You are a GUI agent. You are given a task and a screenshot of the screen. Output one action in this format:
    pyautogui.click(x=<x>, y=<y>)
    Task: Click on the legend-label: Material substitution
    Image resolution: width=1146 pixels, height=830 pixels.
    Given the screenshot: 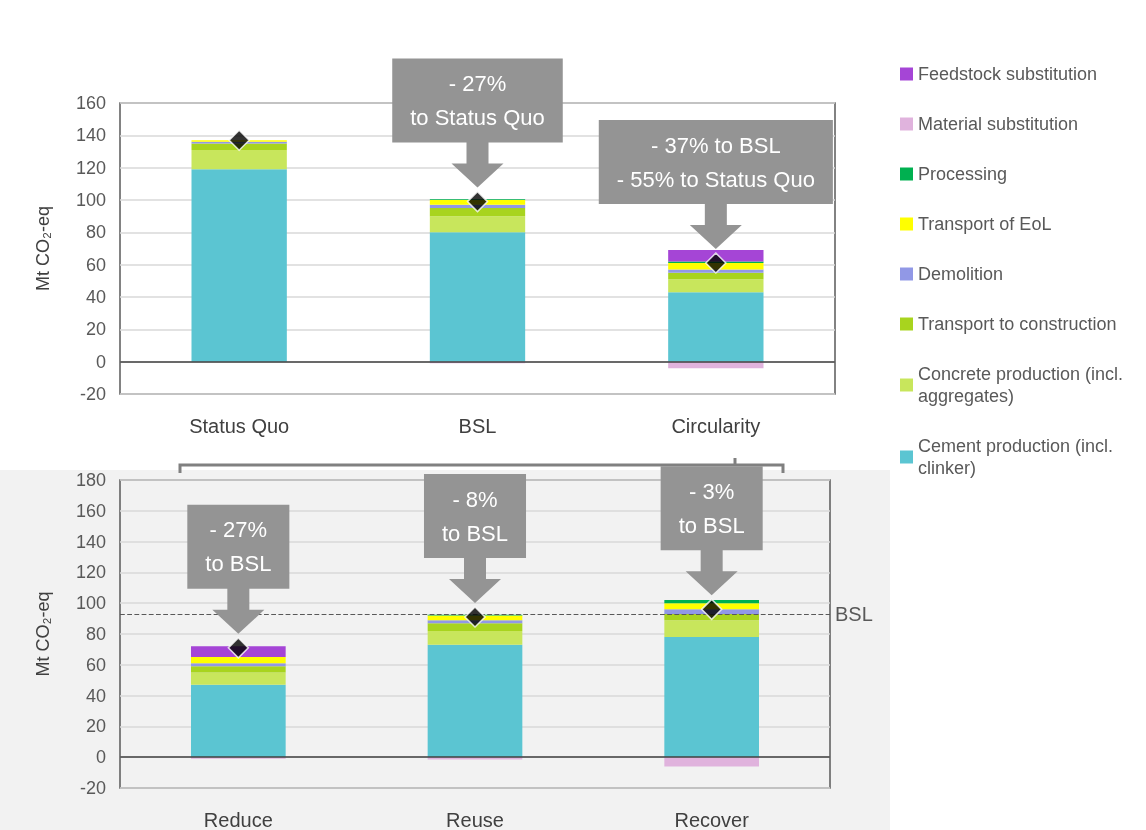 What is the action you would take?
    pyautogui.click(x=998, y=124)
    